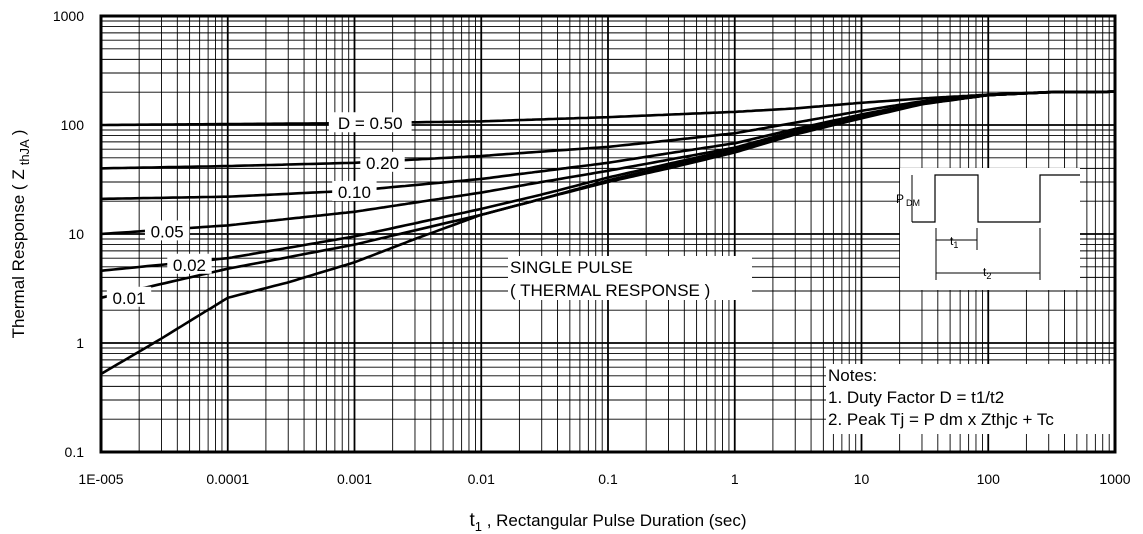 The height and width of the screenshot is (534, 1143). Describe the element at coordinates (941, 419) in the screenshot. I see `note-2: 2. Peak Tj = P dm x Zthjc + Tc` at that location.